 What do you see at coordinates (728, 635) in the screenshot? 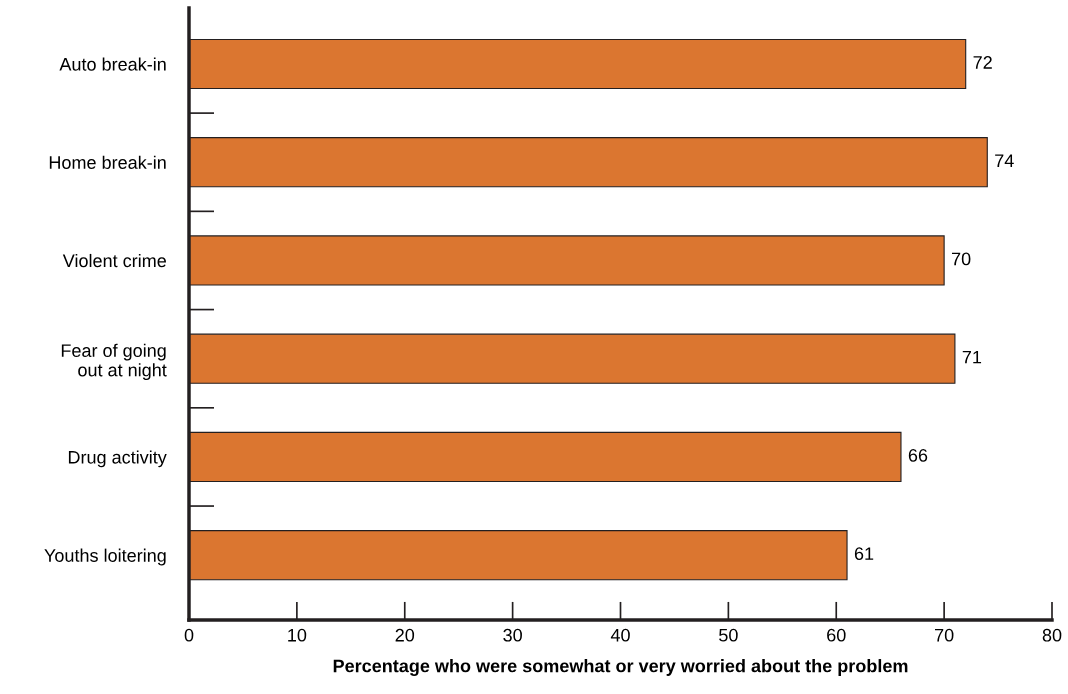
I see `x-tick-label: 50` at bounding box center [728, 635].